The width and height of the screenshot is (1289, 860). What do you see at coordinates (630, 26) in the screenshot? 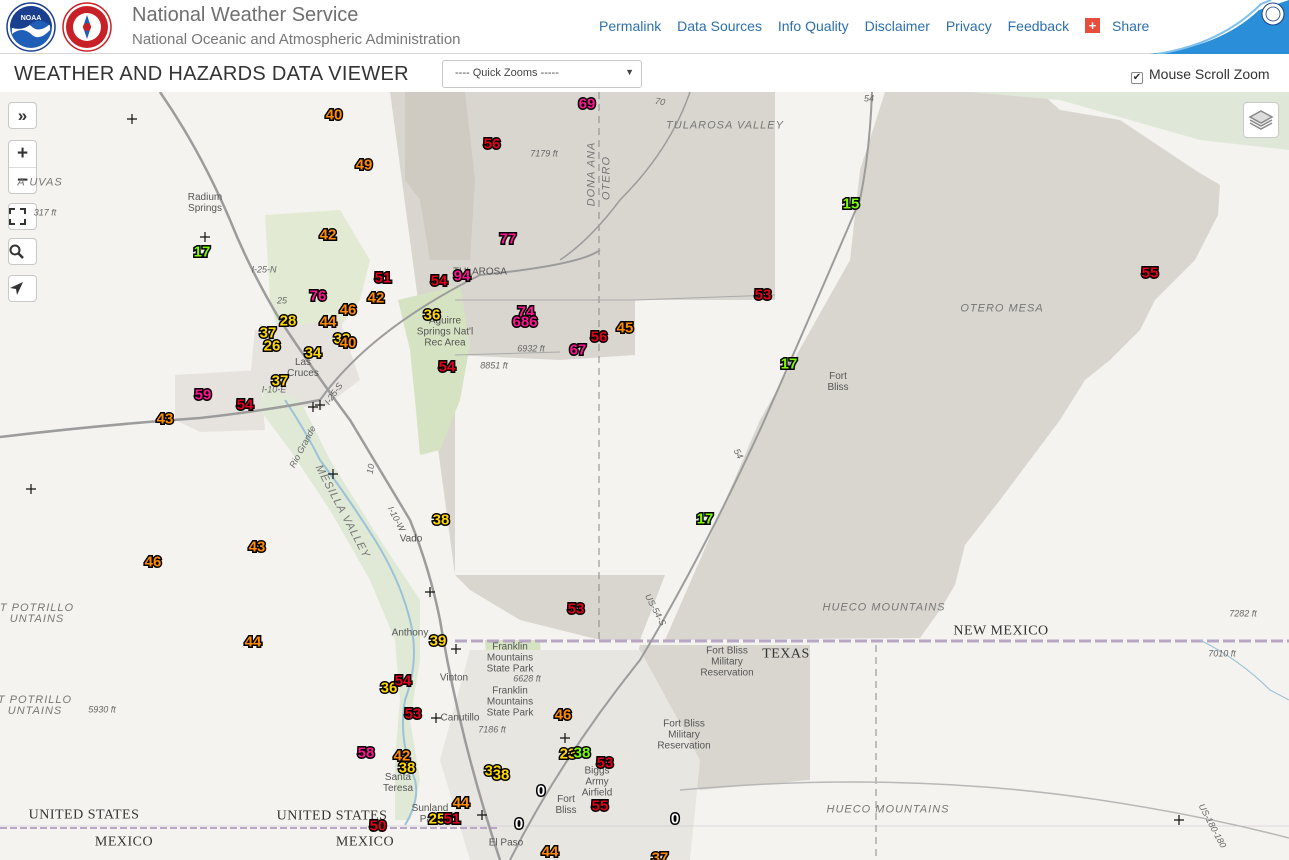
I see `permalink-link: Permalink` at bounding box center [630, 26].